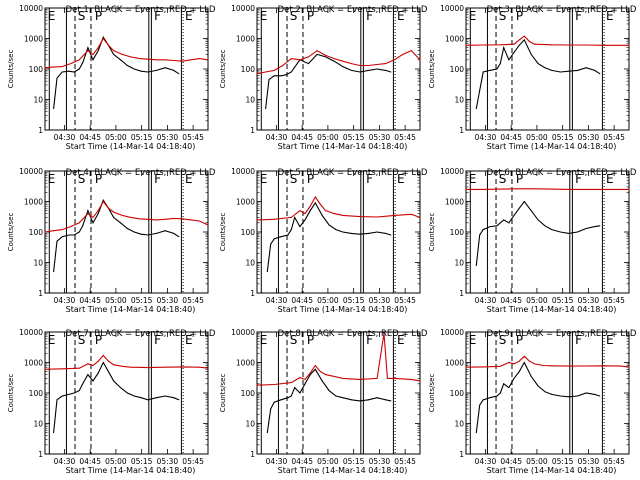  What do you see at coordinates (432, 69) in the screenshot?
I see `y-axis-label: Counts/sec` at bounding box center [432, 69].